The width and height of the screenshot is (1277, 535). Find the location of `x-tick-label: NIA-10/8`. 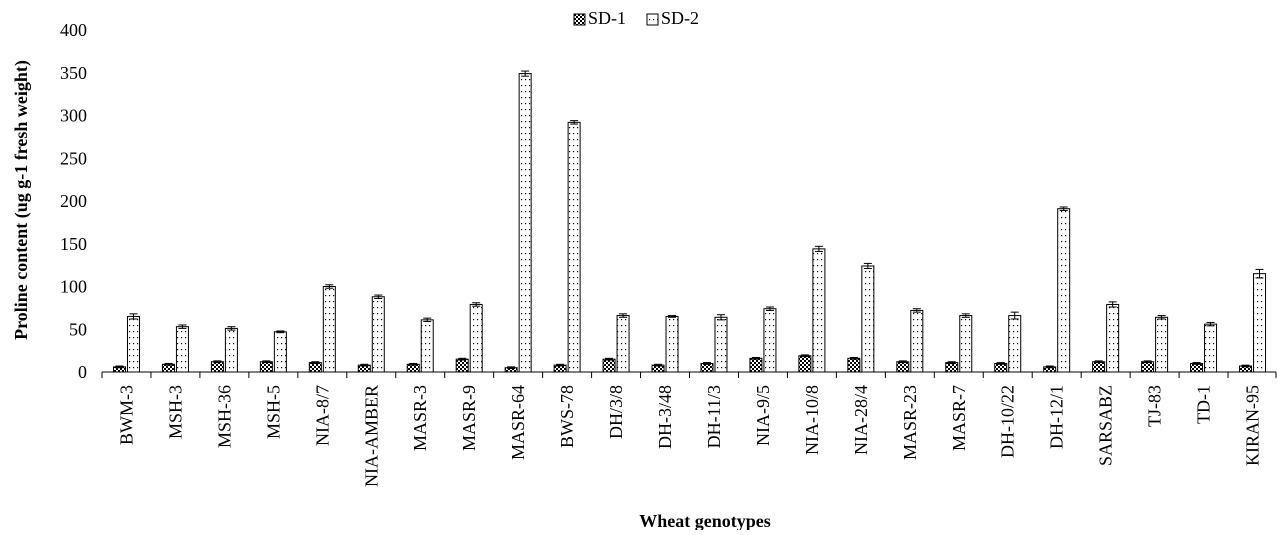

x-tick-label: NIA-10/8 is located at coordinates (812, 420).